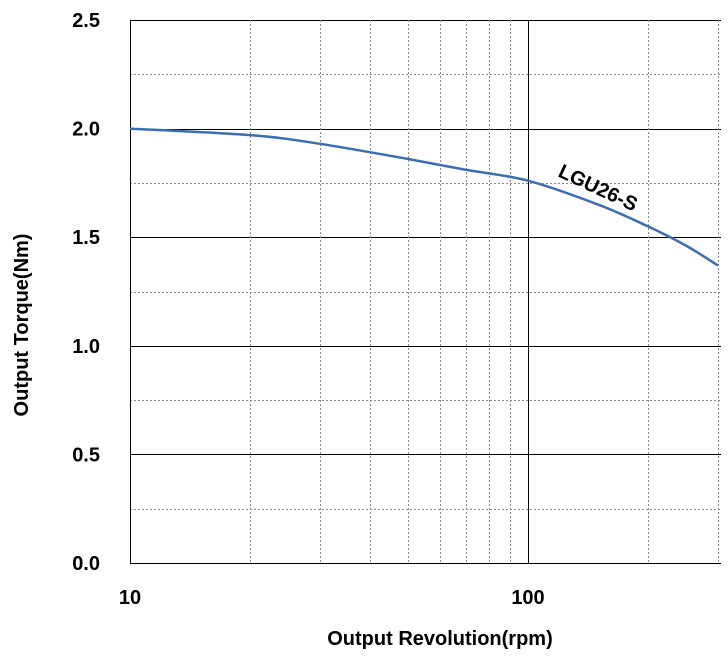 Image resolution: width=728 pixels, height=656 pixels. Describe the element at coordinates (527, 598) in the screenshot. I see `x-tick-label: 100` at that location.